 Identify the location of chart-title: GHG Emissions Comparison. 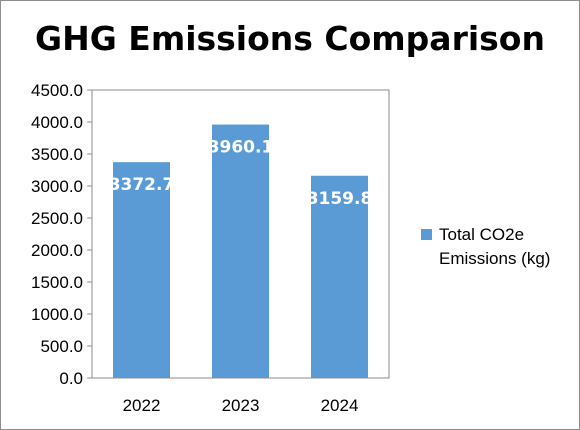
(290, 38).